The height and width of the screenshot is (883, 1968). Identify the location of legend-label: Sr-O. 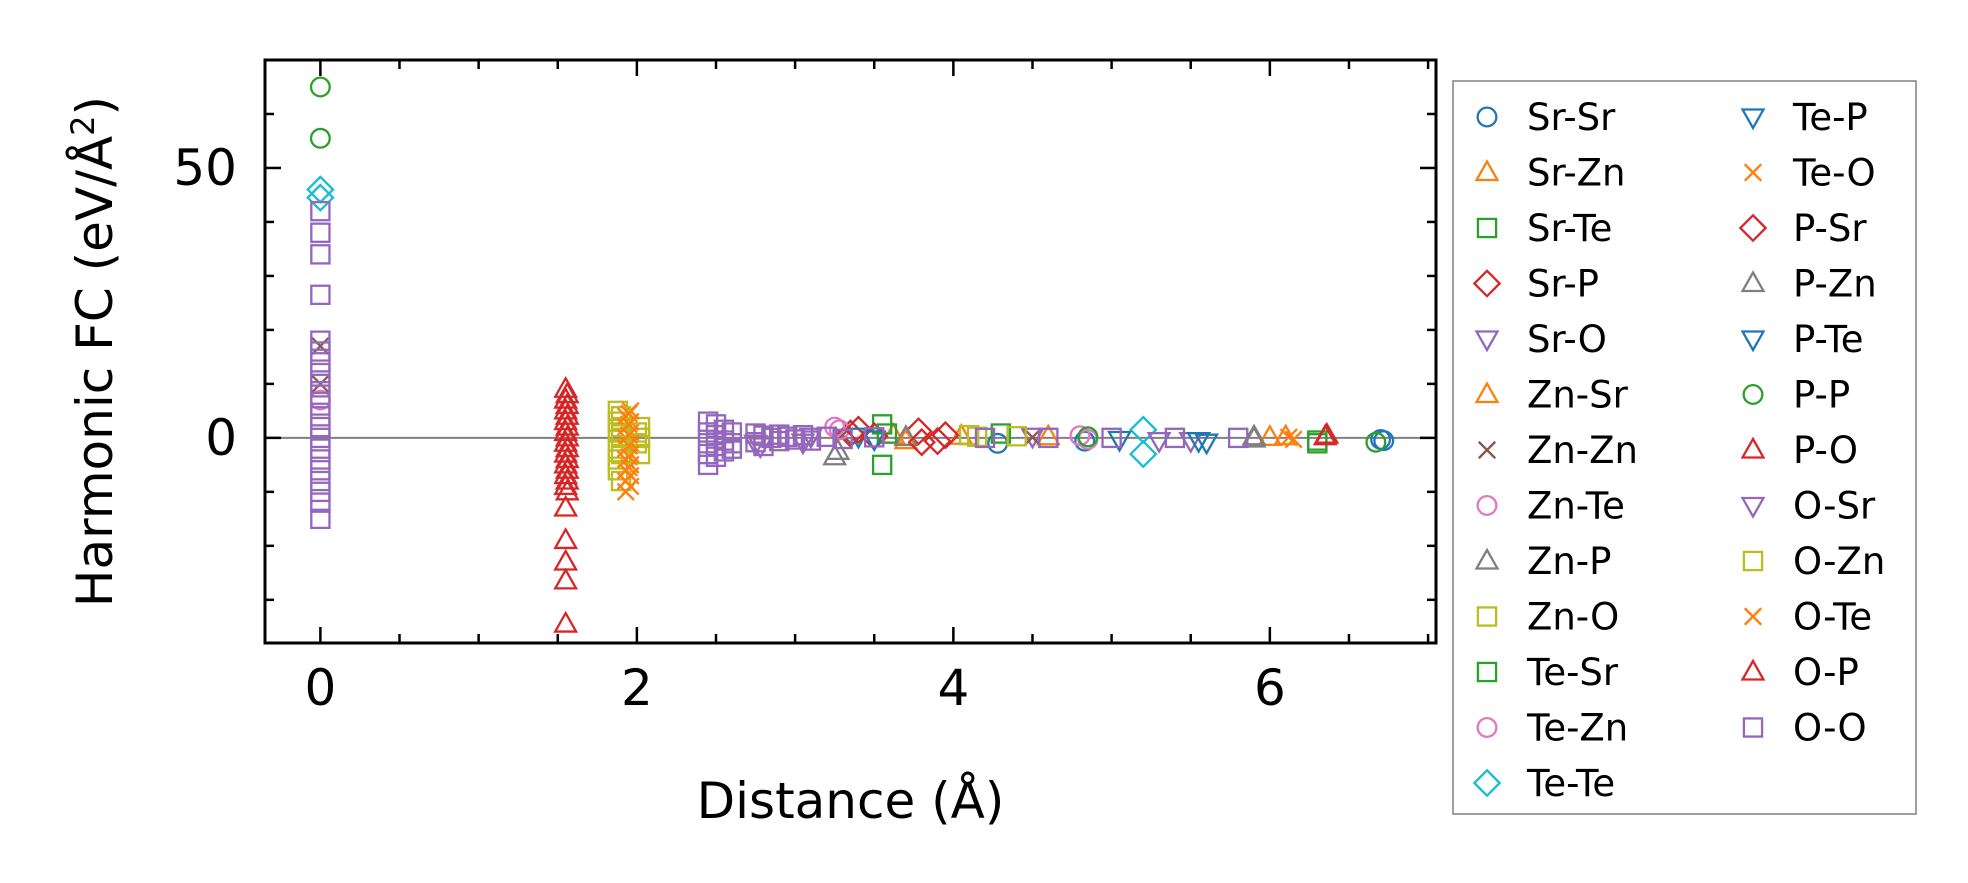
(1567, 339).